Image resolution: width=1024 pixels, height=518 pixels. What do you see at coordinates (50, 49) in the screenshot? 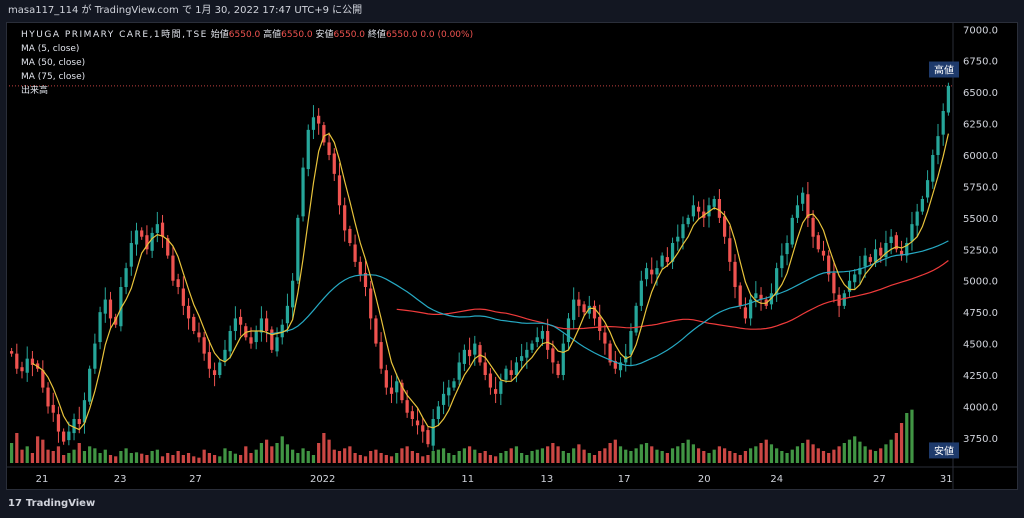
I see `legend-ma5: MA (5, close)` at bounding box center [50, 49].